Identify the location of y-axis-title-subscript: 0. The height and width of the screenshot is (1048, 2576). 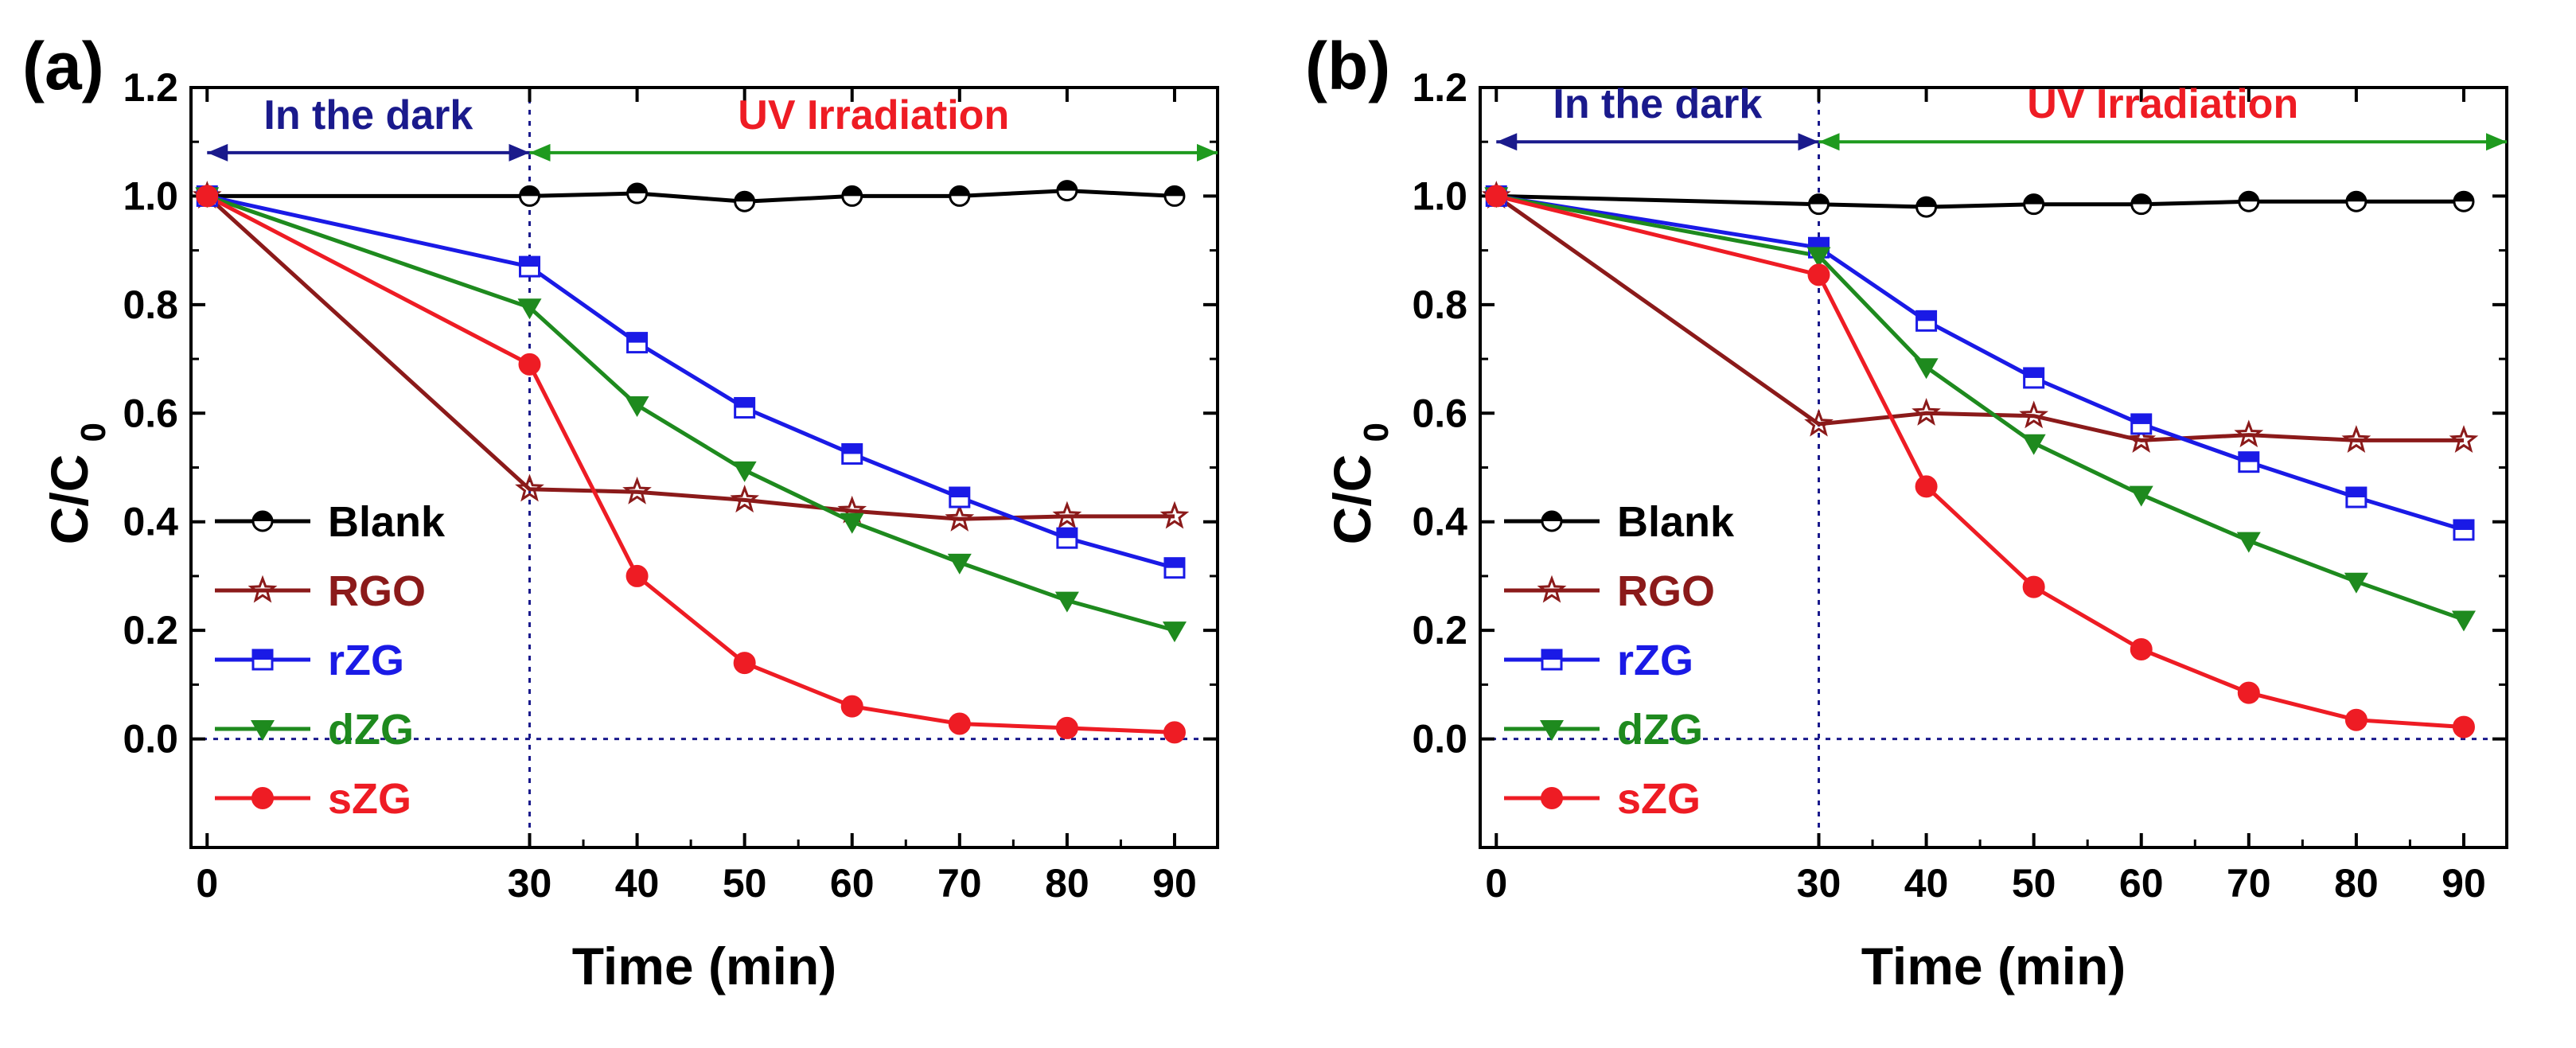
(93, 432).